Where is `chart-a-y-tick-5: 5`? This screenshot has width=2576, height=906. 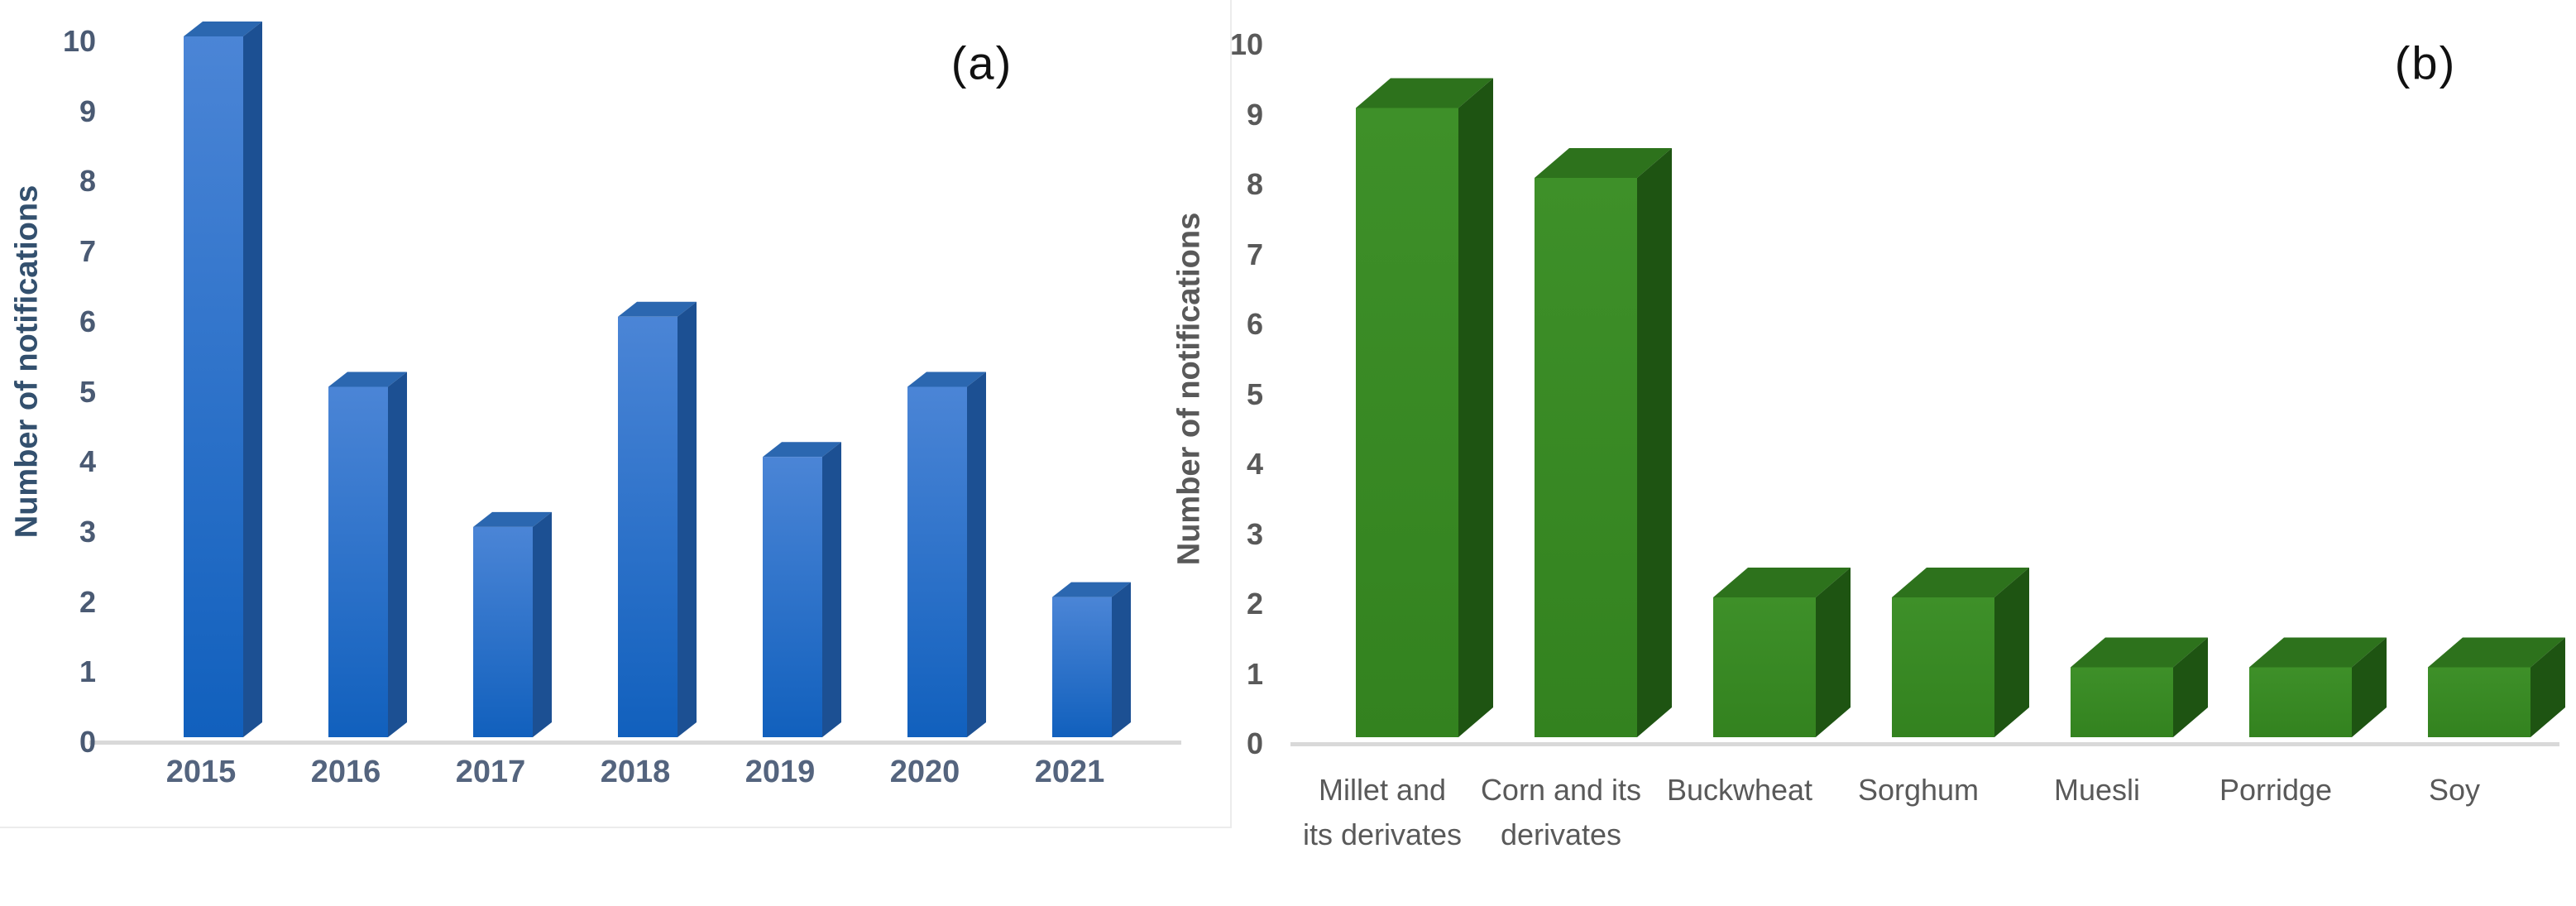 chart-a-y-tick-5: 5 is located at coordinates (87, 391).